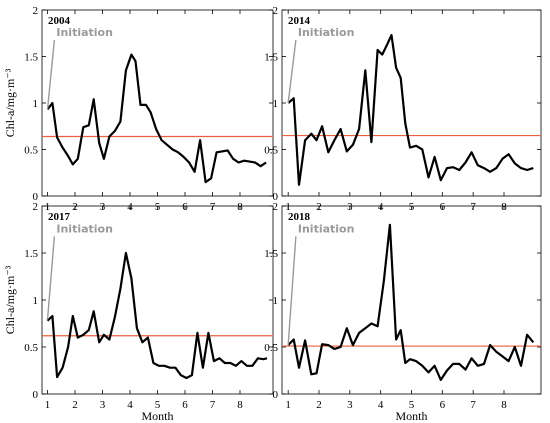 Image resolution: width=550 pixels, height=423 pixels. What do you see at coordinates (59, 217) in the screenshot?
I see `panel-title: 2017` at bounding box center [59, 217].